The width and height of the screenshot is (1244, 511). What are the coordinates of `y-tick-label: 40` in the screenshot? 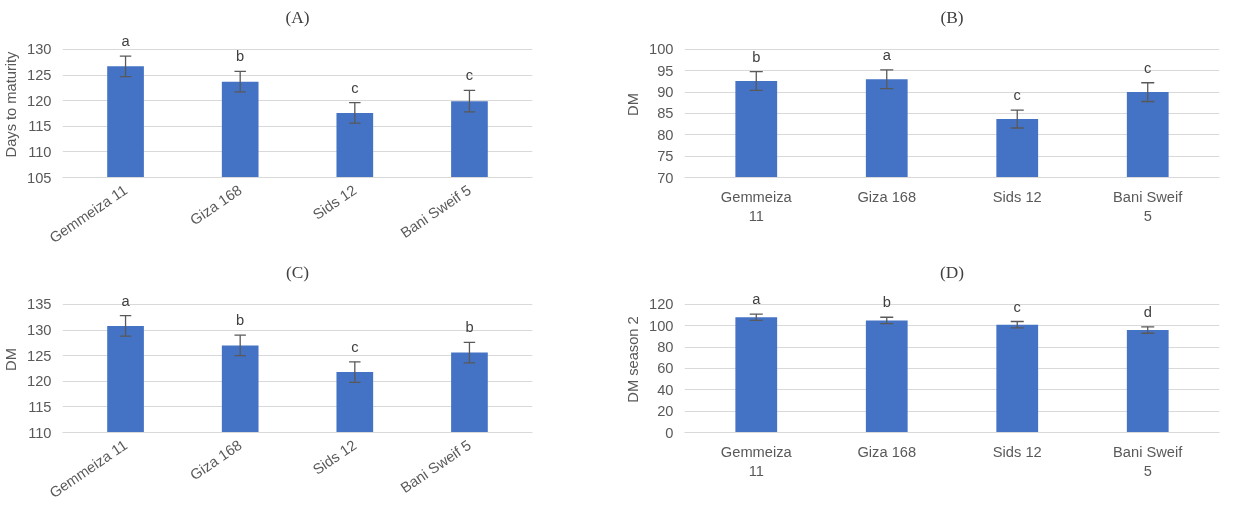 It's located at (665, 389).